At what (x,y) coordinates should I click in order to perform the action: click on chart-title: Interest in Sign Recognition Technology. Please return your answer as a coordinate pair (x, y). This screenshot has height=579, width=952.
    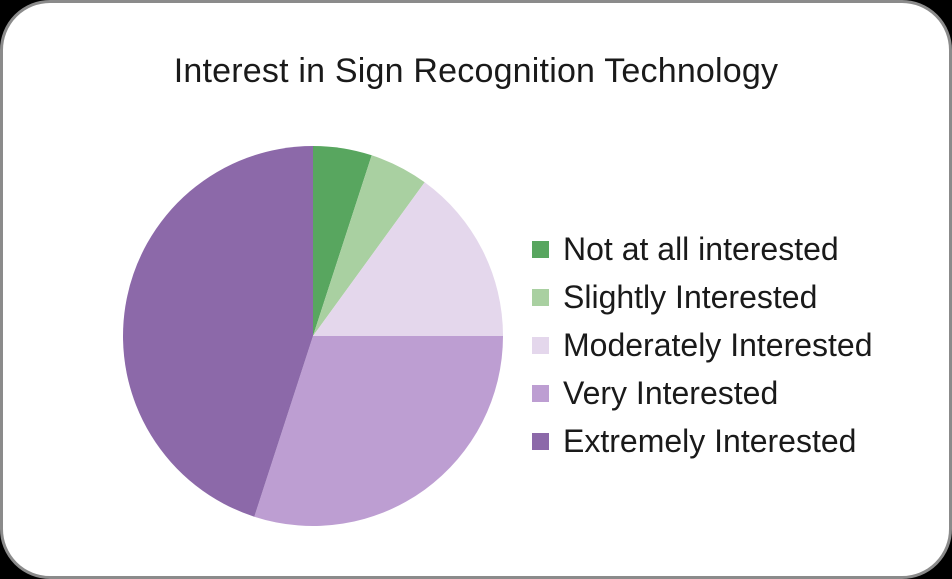
    Looking at the image, I should click on (476, 71).